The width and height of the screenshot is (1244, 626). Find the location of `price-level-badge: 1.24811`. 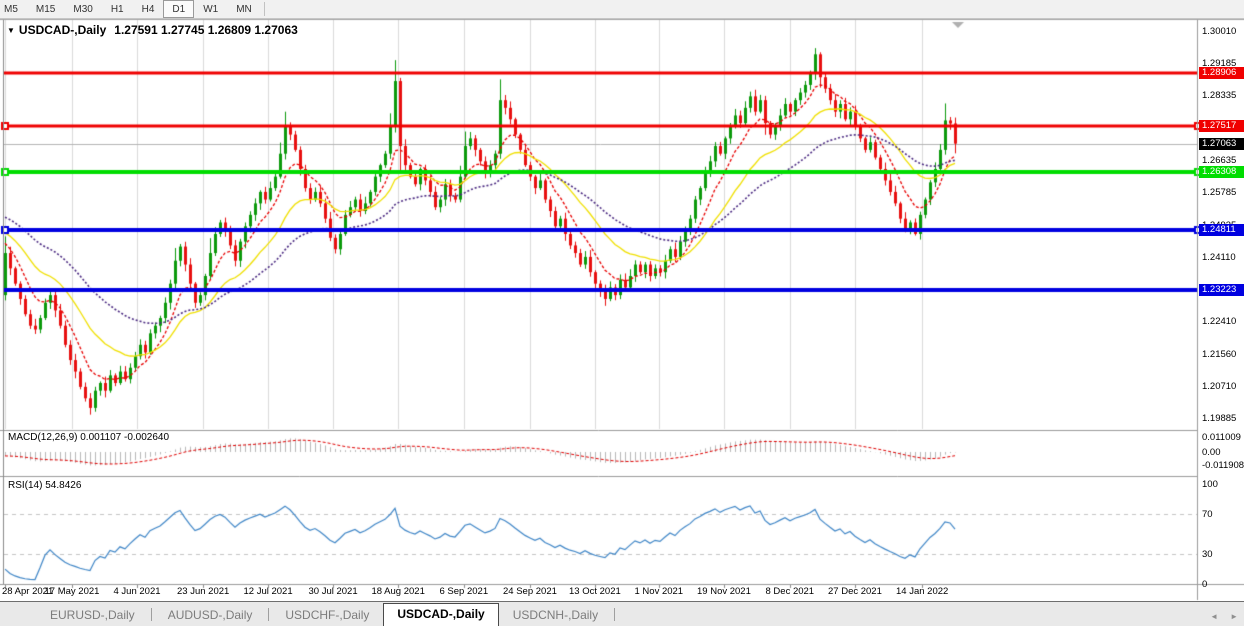

price-level-badge: 1.24811 is located at coordinates (1221, 230).